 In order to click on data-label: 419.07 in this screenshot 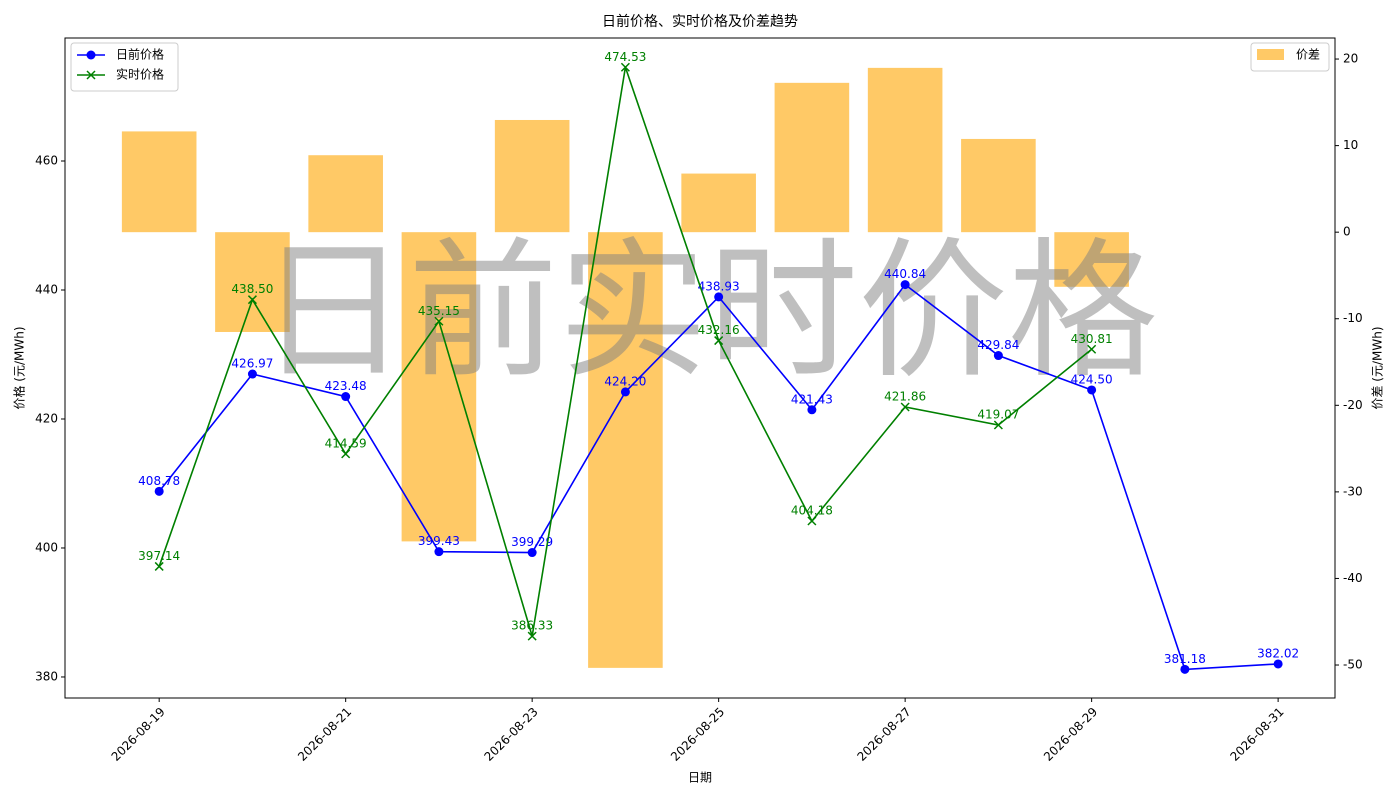, I will do `click(998, 414)`.